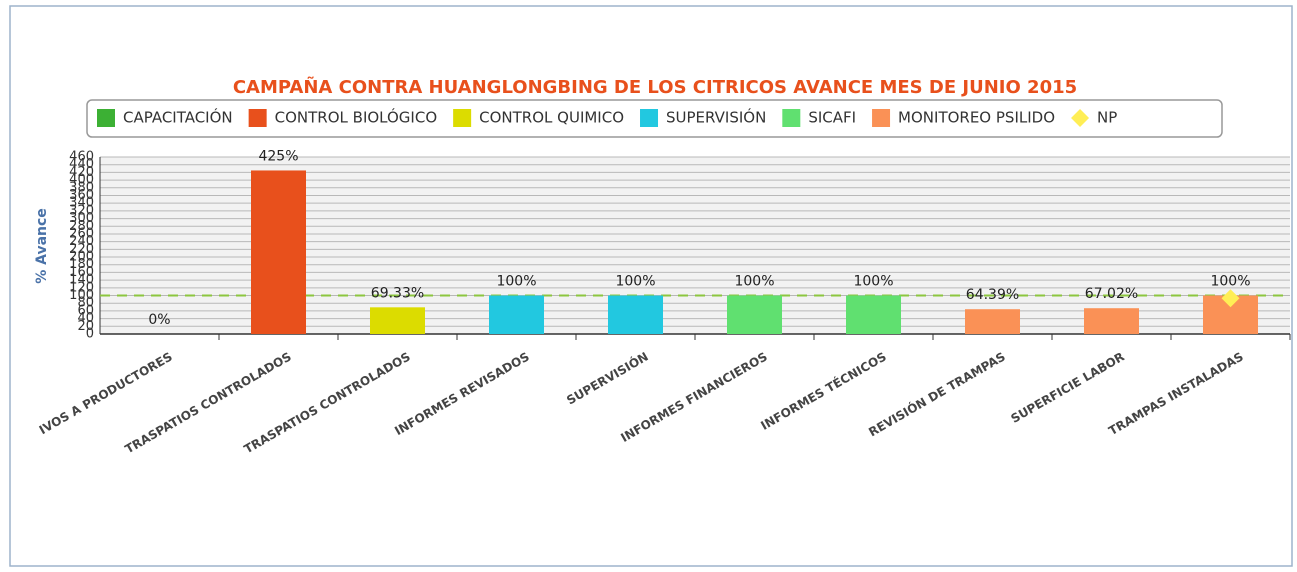 The height and width of the screenshot is (572, 1297). Describe the element at coordinates (356, 117) in the screenshot. I see `legend-label: CONTROL BIOLÓGICO` at that location.